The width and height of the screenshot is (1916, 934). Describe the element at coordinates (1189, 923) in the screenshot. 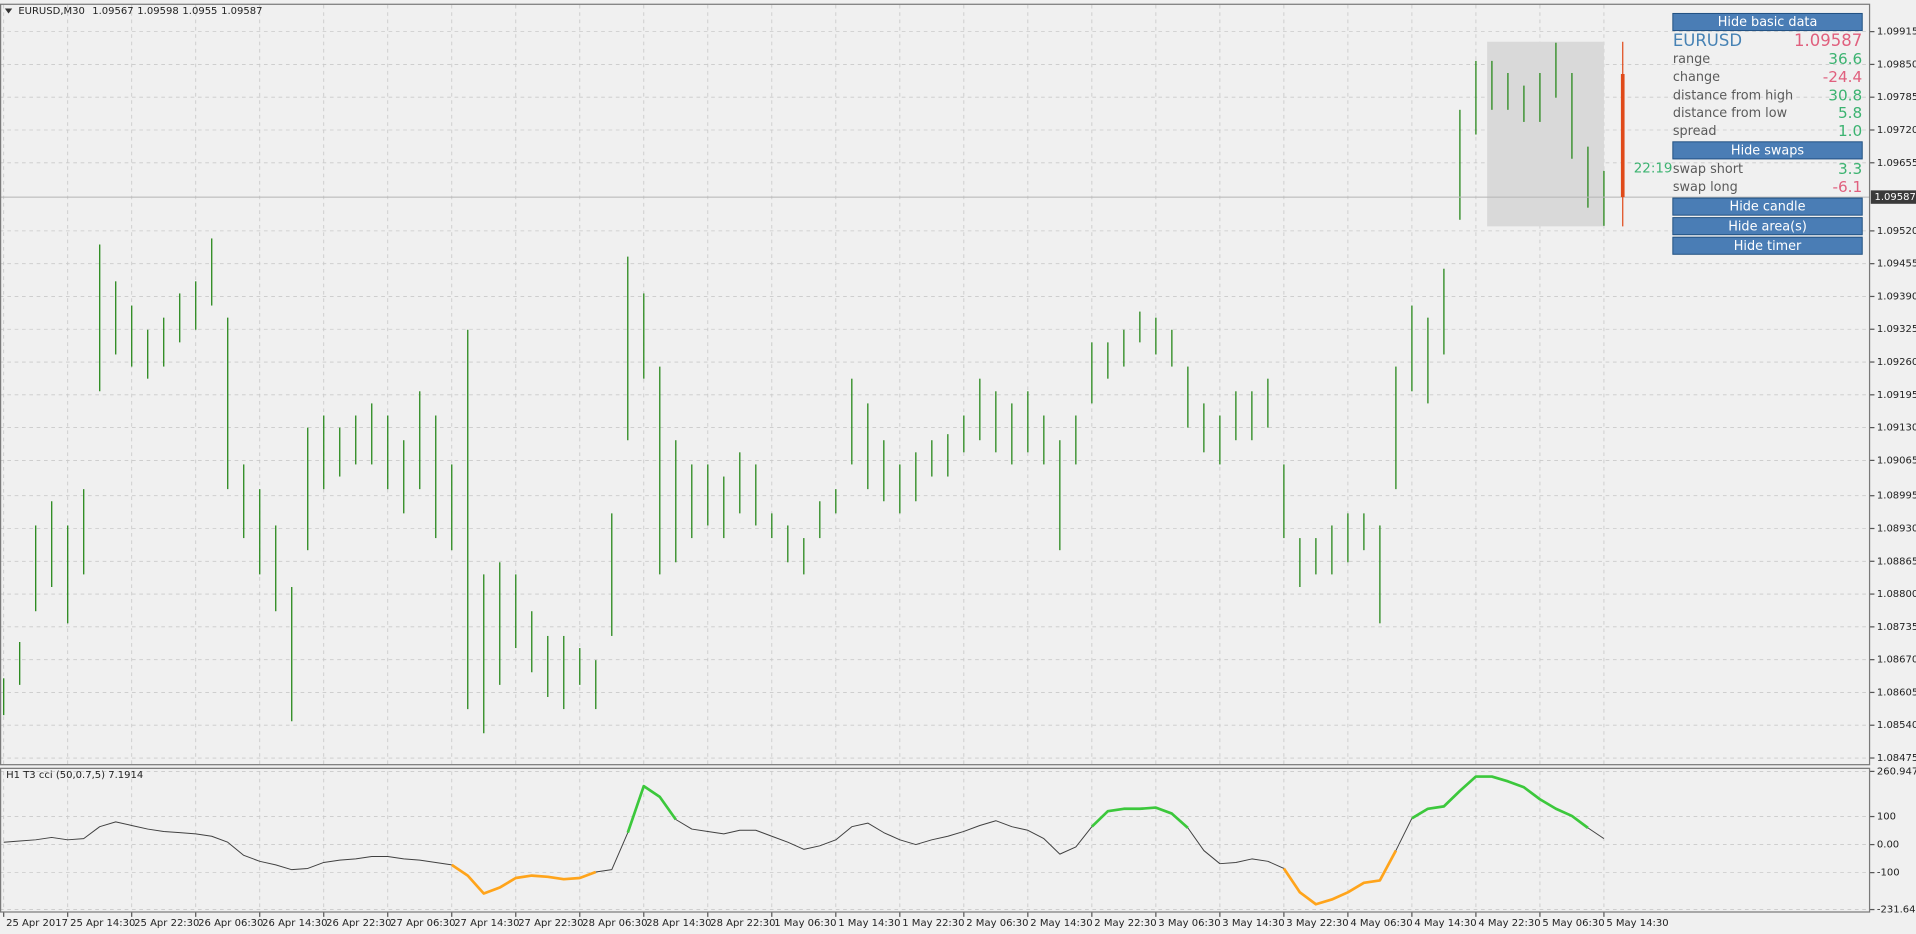

I see `x-tick-label: 3 May 06:30` at that location.